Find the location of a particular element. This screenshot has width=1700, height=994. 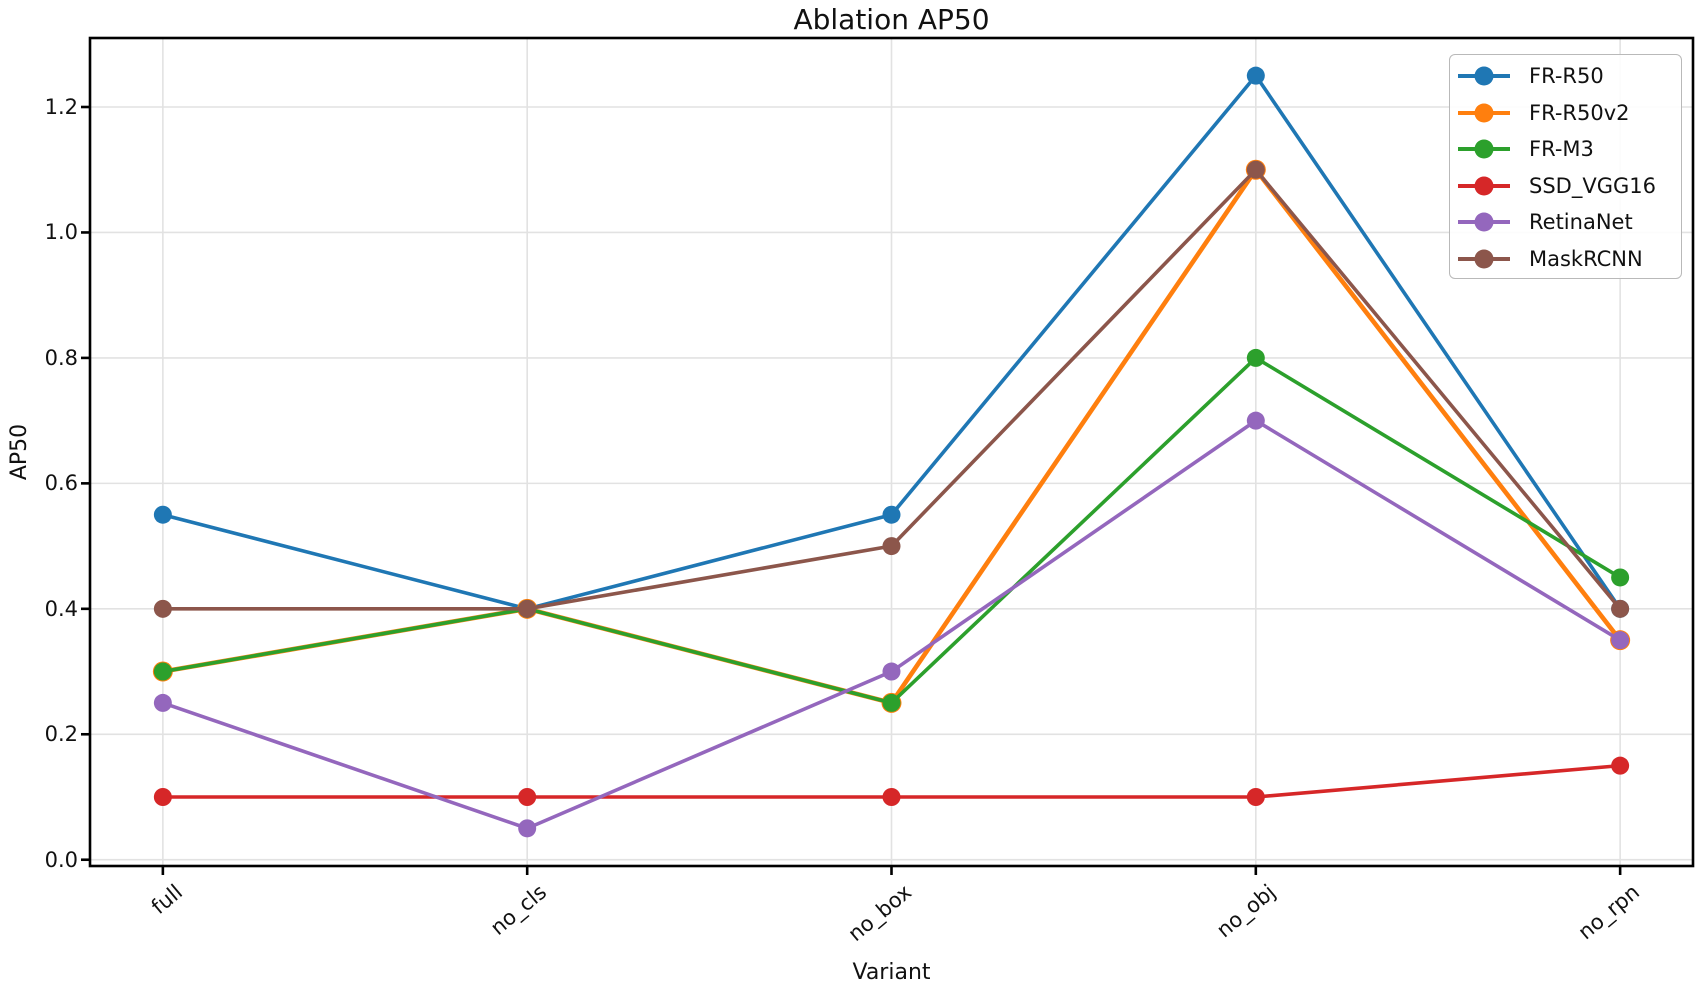

legend-entry: SSD_VGG16 is located at coordinates (1569, 186).